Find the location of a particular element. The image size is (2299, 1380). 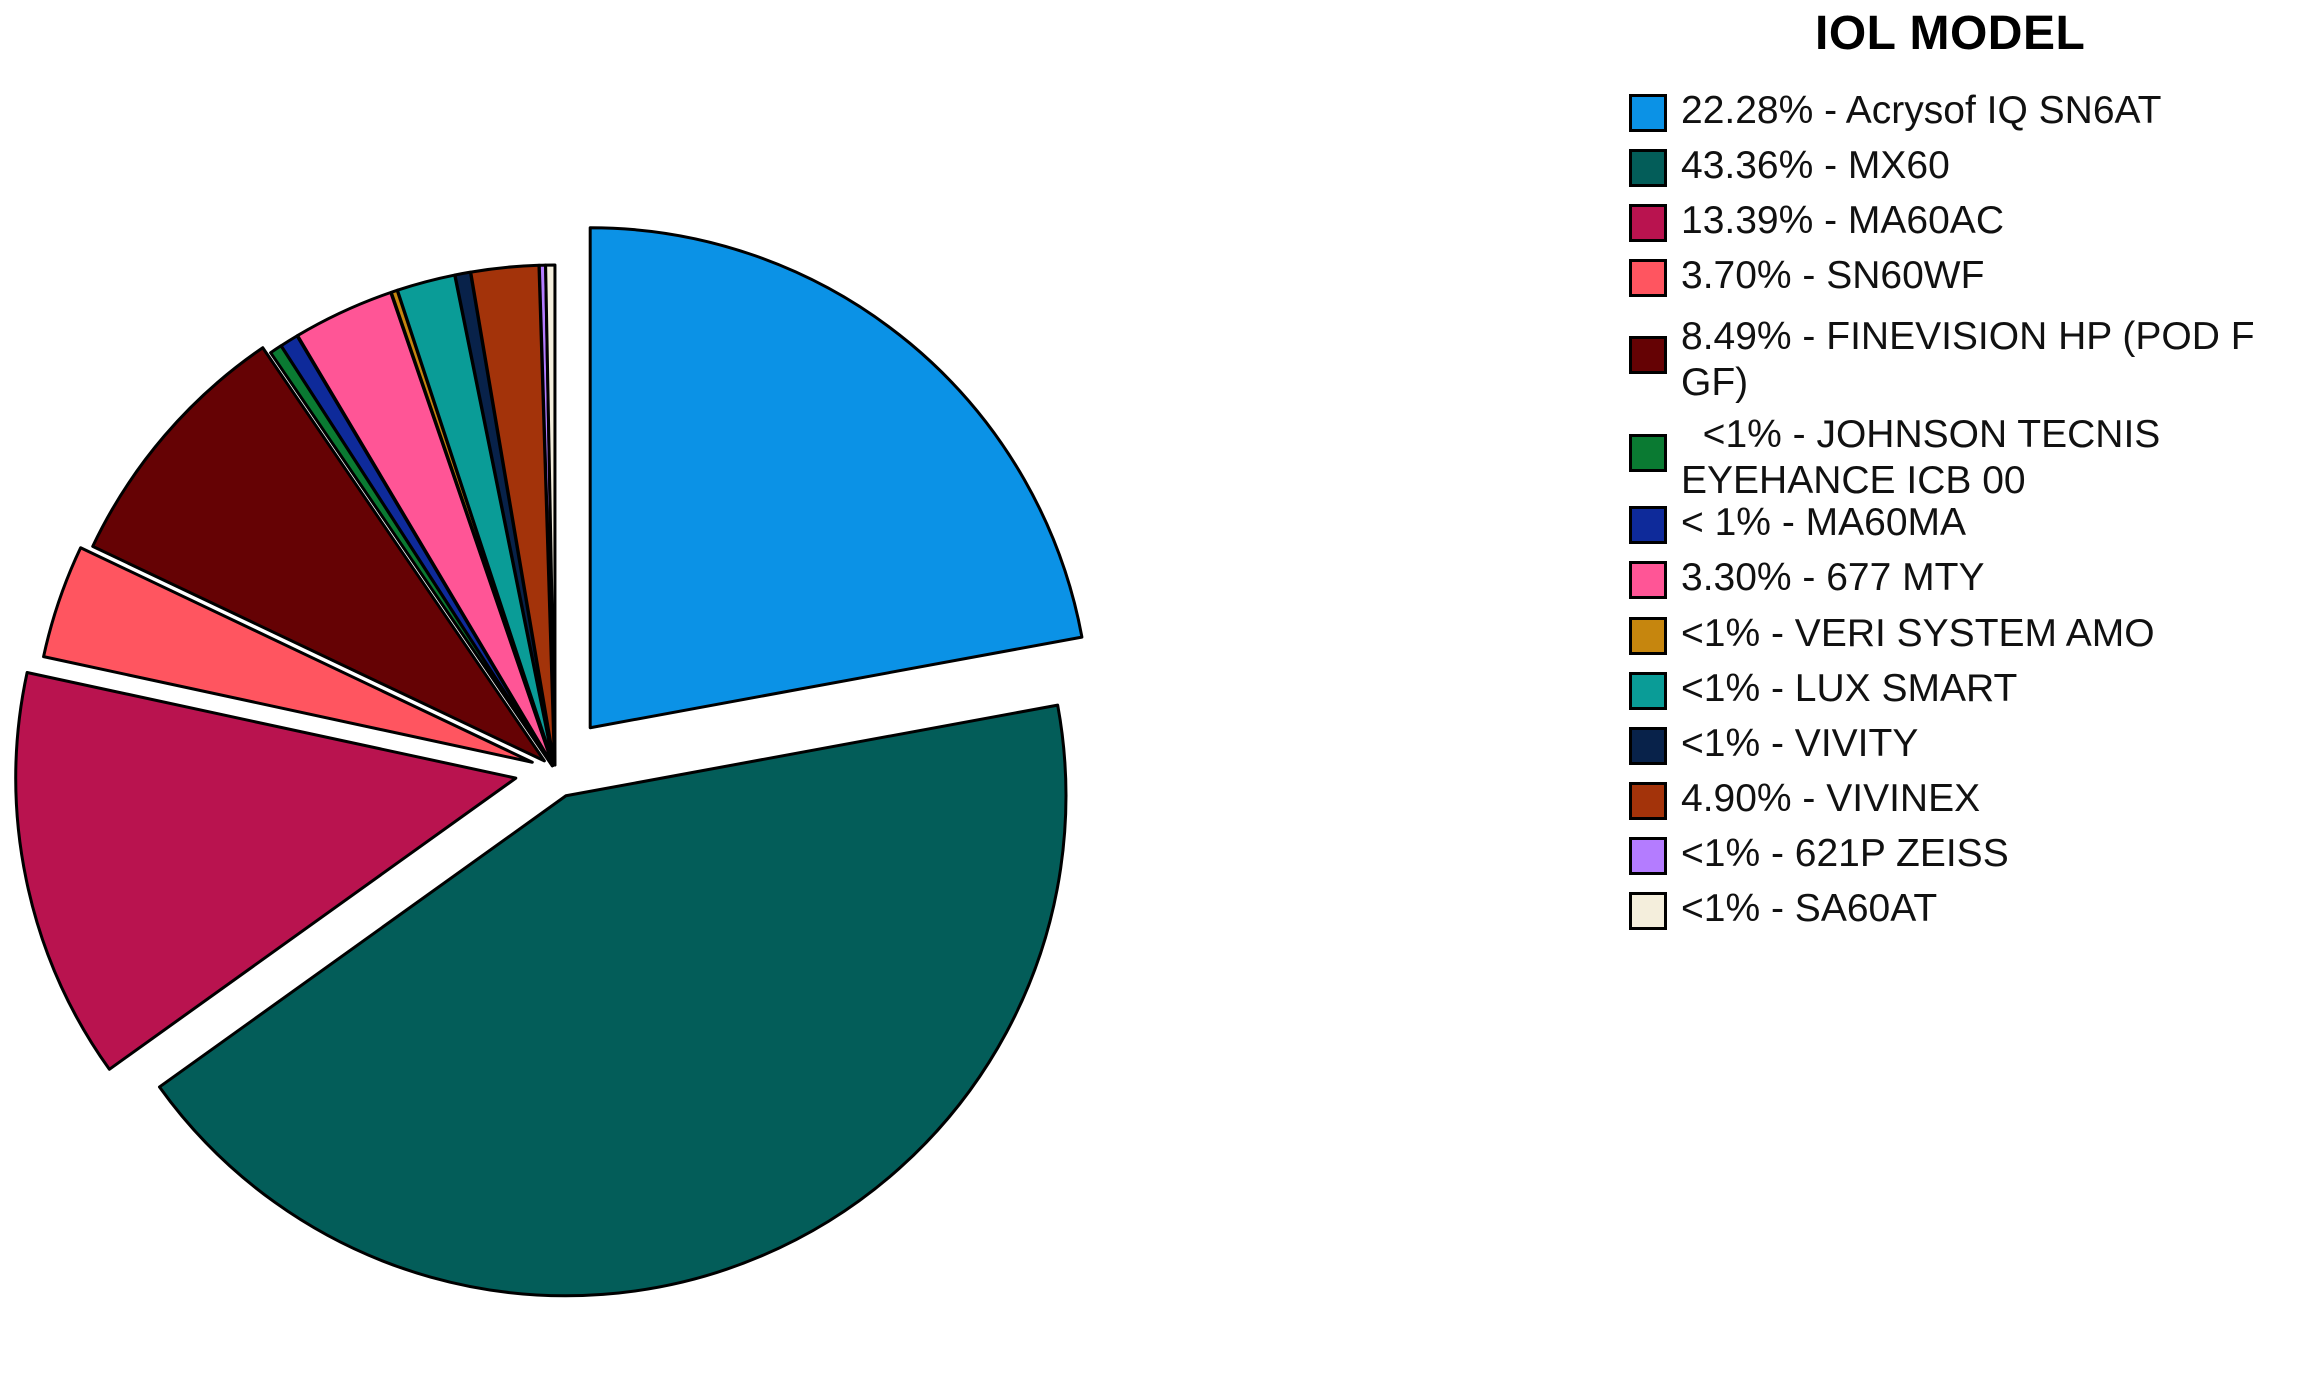

pie-slice-13-39-ma60ac is located at coordinates (266, 871).